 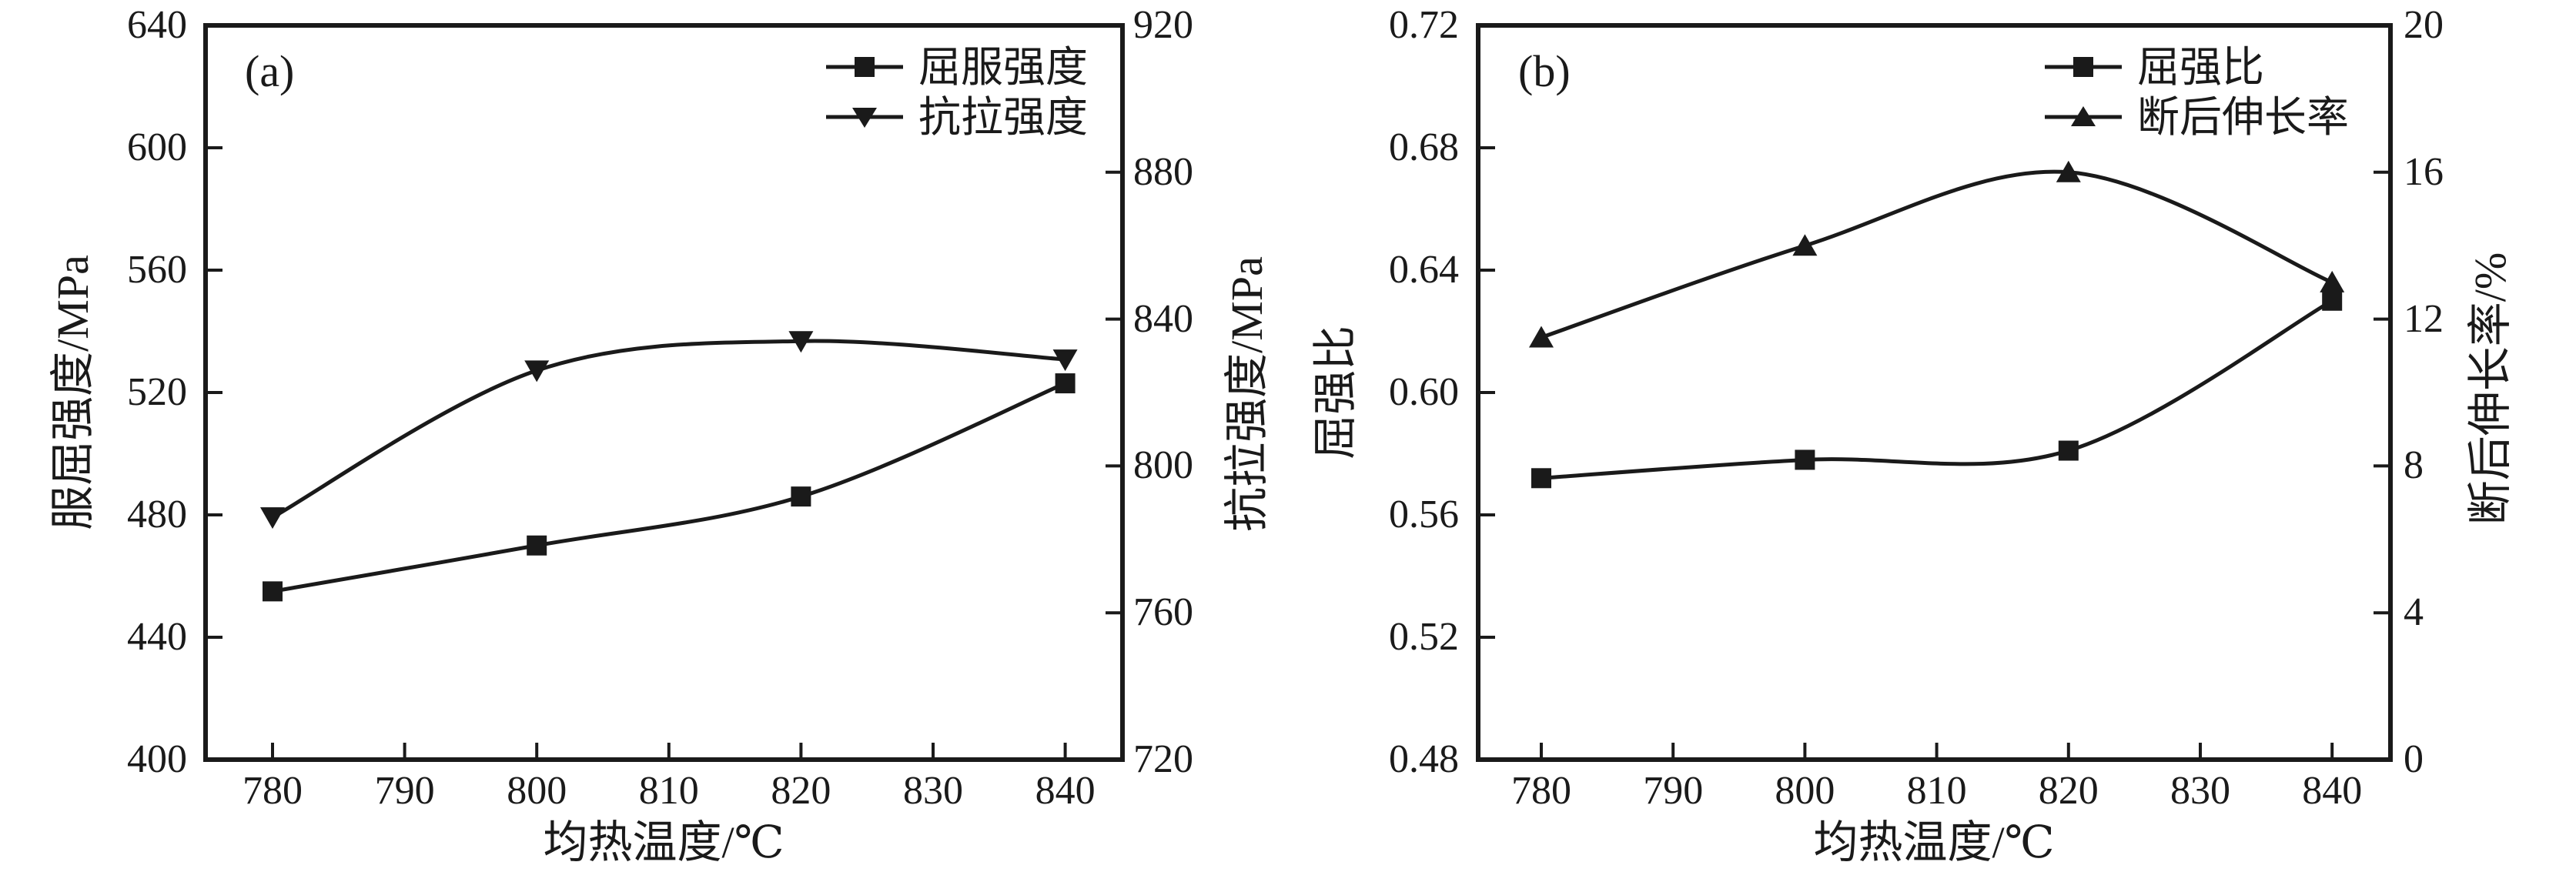 What do you see at coordinates (157, 759) in the screenshot?
I see `chart-a-left-tick-label: 400` at bounding box center [157, 759].